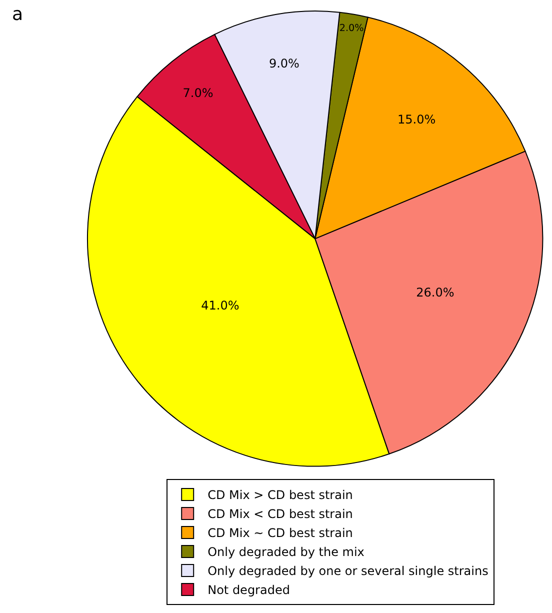 The image size is (552, 613). I want to click on legend-label: CD Mix > CD best strain, so click(280, 495).